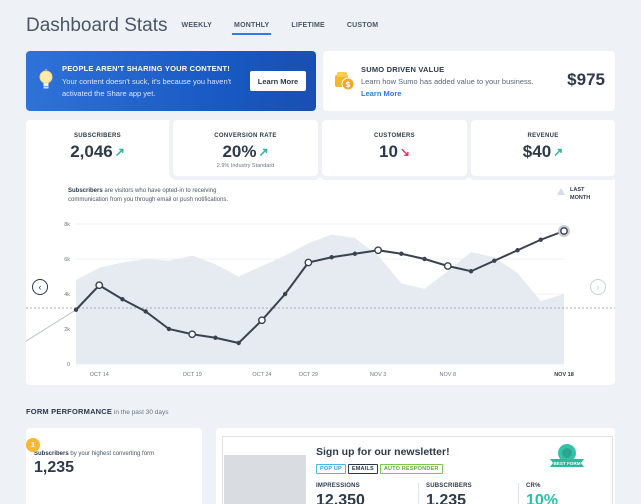  Describe the element at coordinates (245, 166) in the screenshot. I see `industry-standard: 2.9% Industry Standard` at that location.